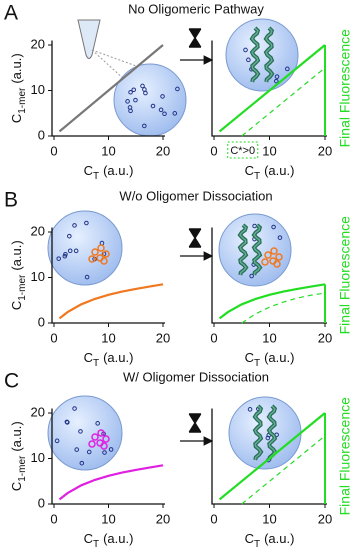  I want to click on y-label-main: C, so click(16, 305).